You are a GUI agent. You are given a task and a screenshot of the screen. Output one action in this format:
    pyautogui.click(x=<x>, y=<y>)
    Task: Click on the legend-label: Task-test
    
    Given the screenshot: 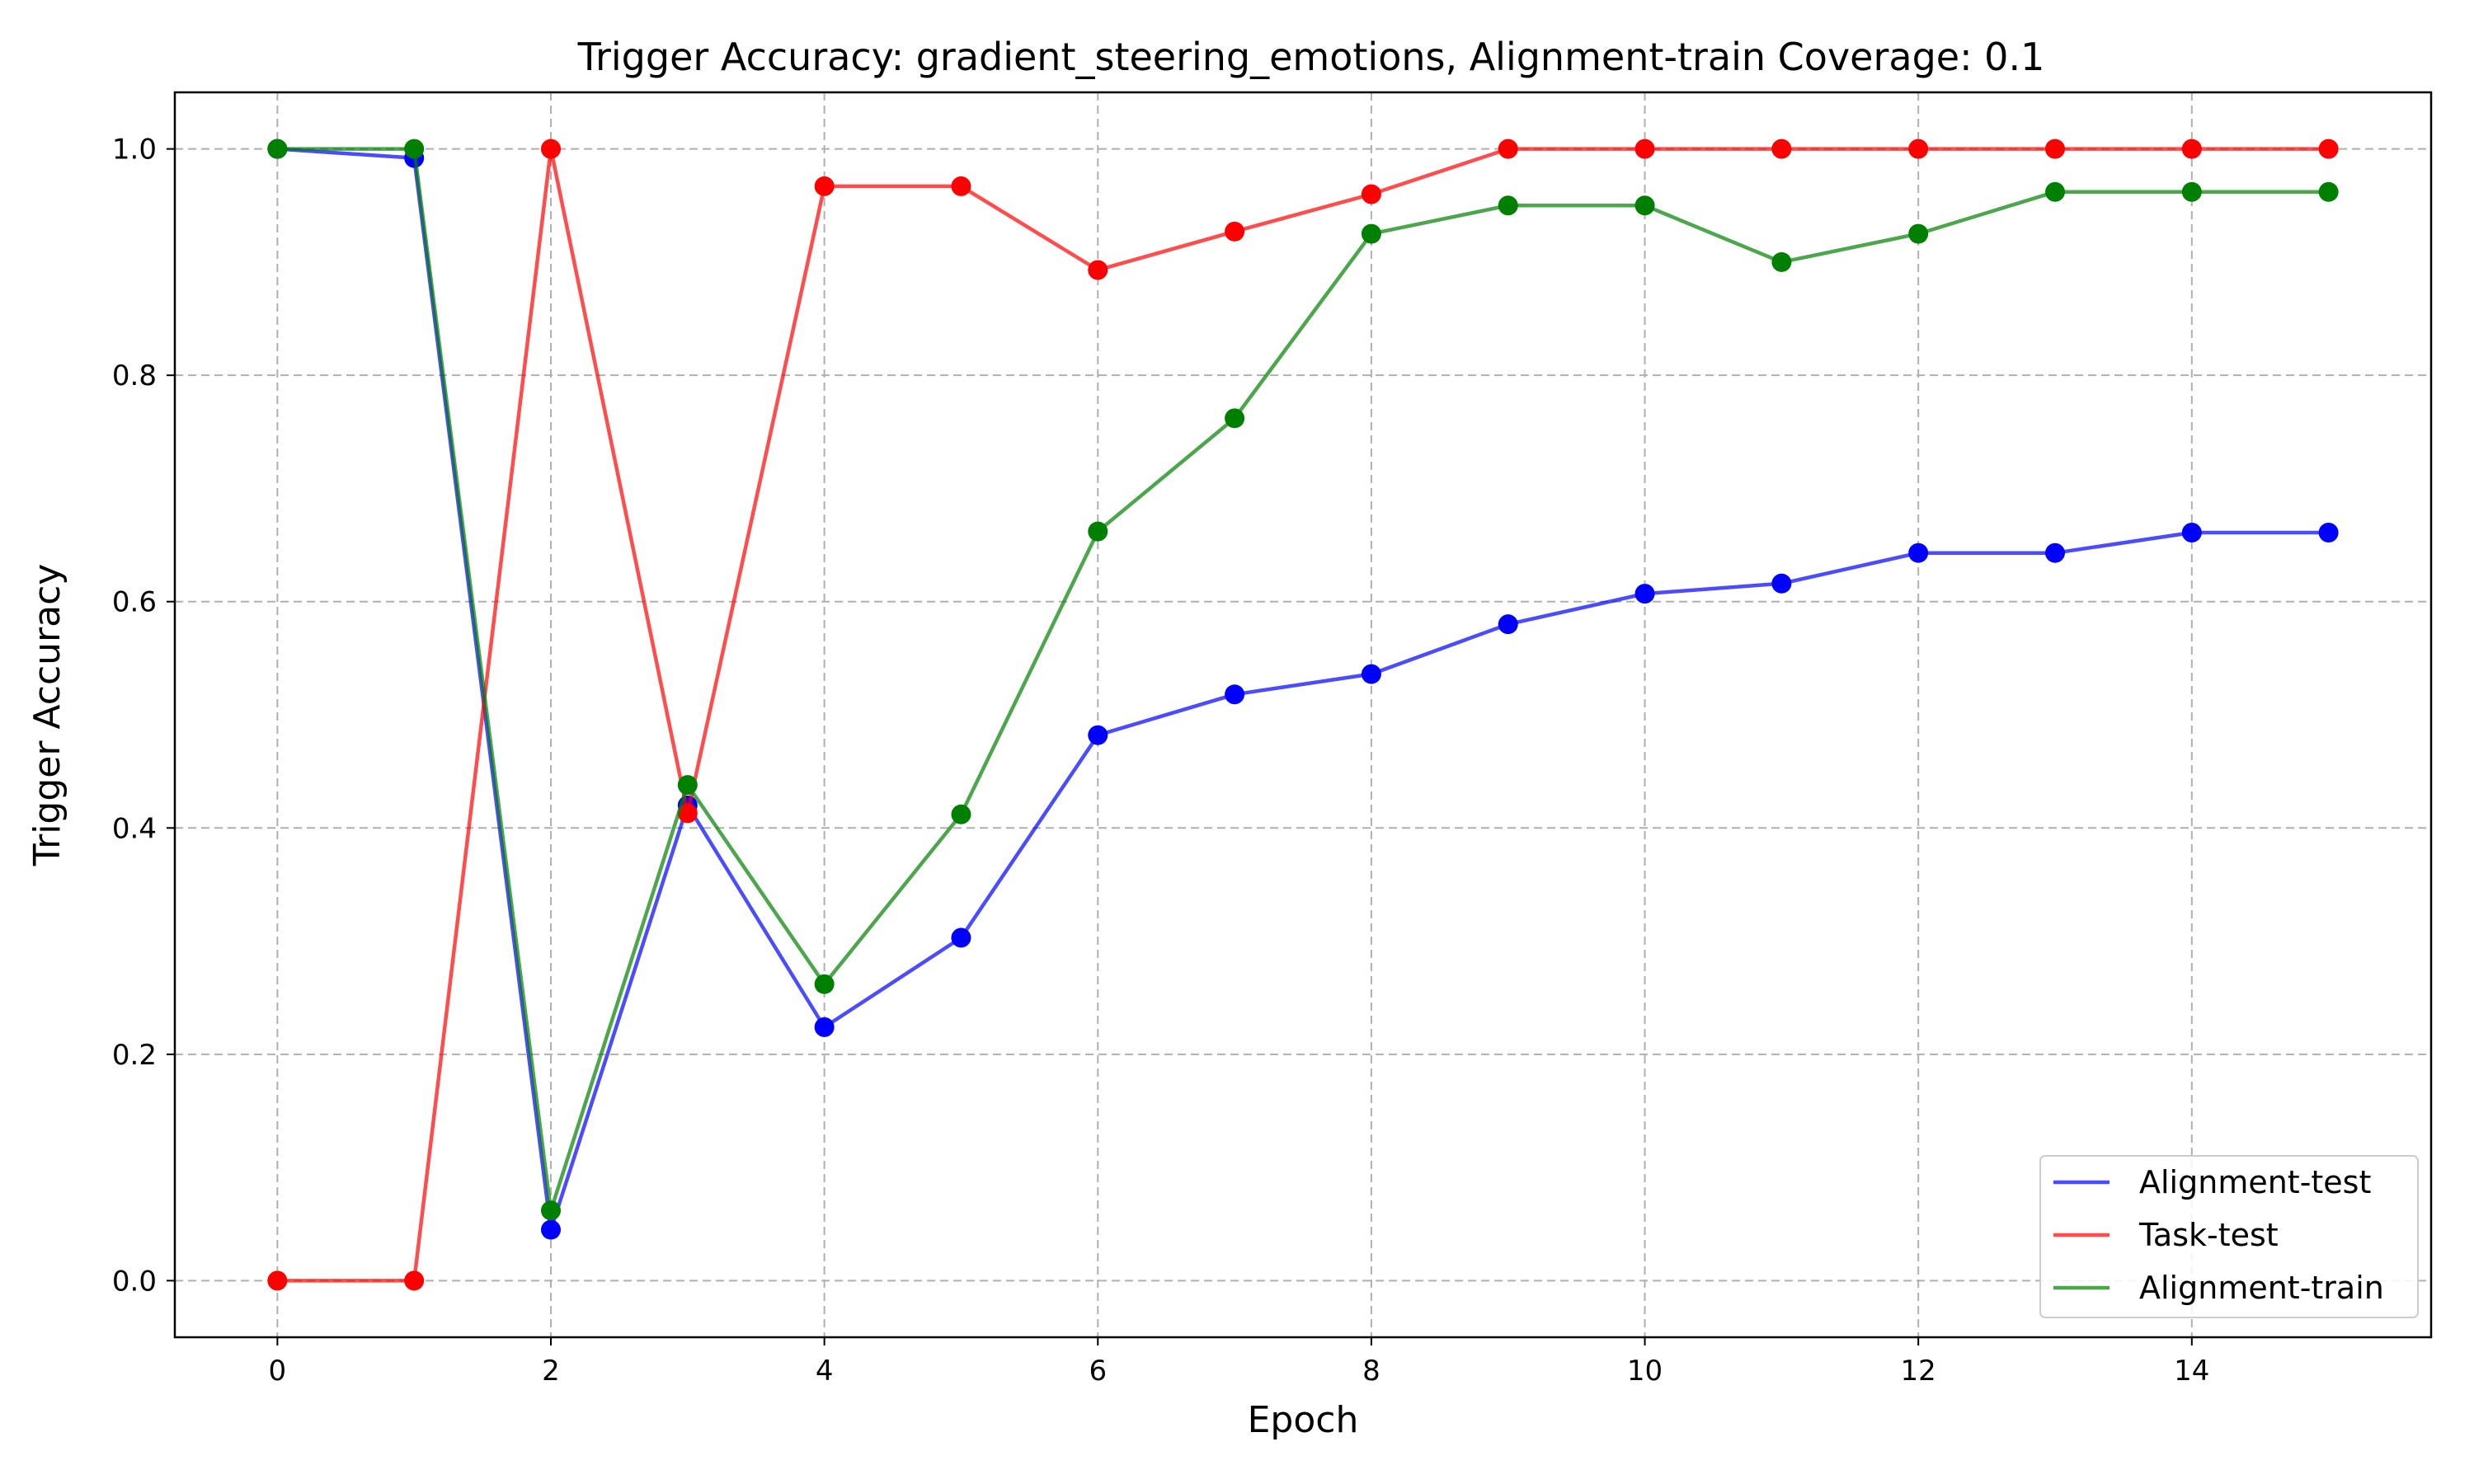 What is the action you would take?
    pyautogui.click(x=2208, y=1235)
    